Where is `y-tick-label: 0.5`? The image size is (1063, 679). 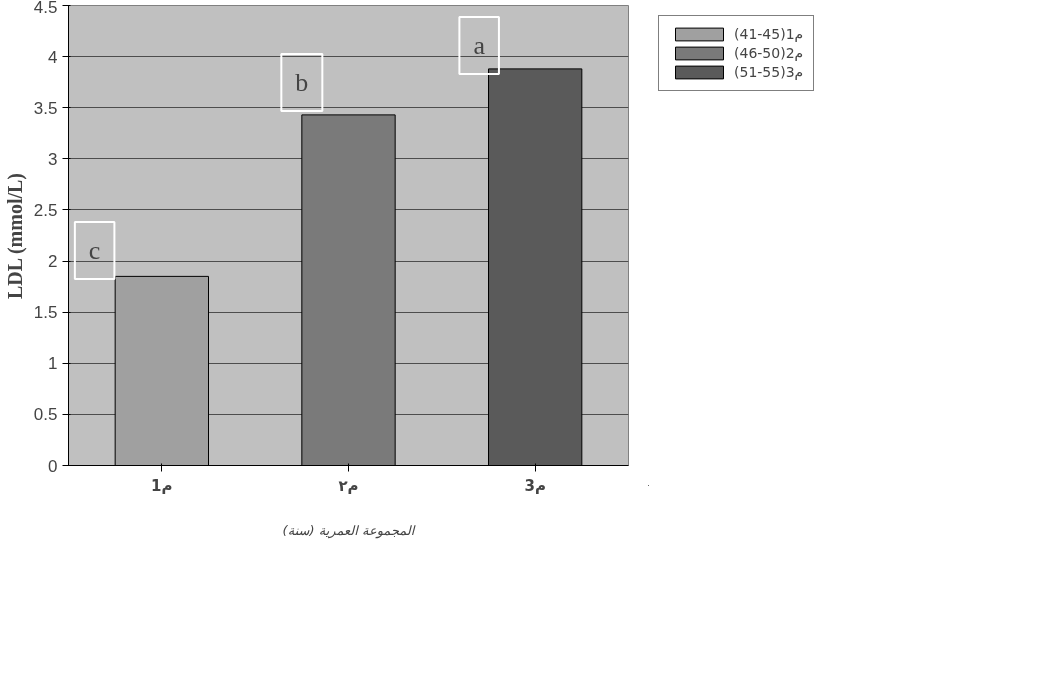
y-tick-label: 0.5 is located at coordinates (45, 415).